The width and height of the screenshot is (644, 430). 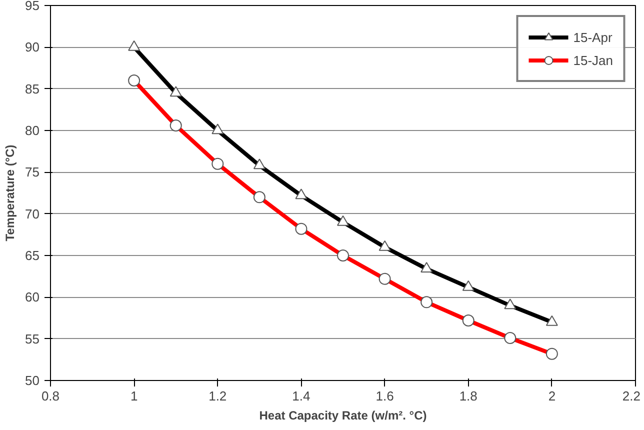 What do you see at coordinates (10, 193) in the screenshot?
I see `y-axis-title: Temperature (°C)` at bounding box center [10, 193].